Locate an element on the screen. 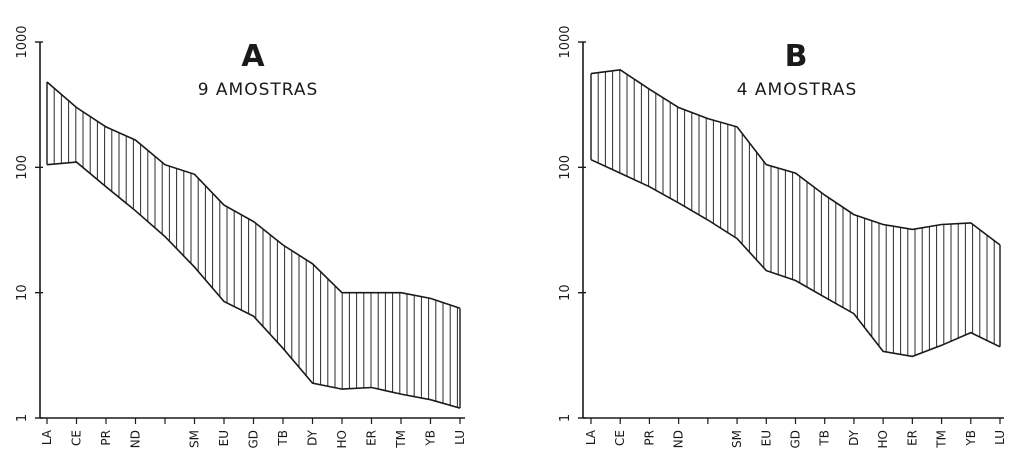  panel-a-x-tick-label: SM is located at coordinates (195, 439).